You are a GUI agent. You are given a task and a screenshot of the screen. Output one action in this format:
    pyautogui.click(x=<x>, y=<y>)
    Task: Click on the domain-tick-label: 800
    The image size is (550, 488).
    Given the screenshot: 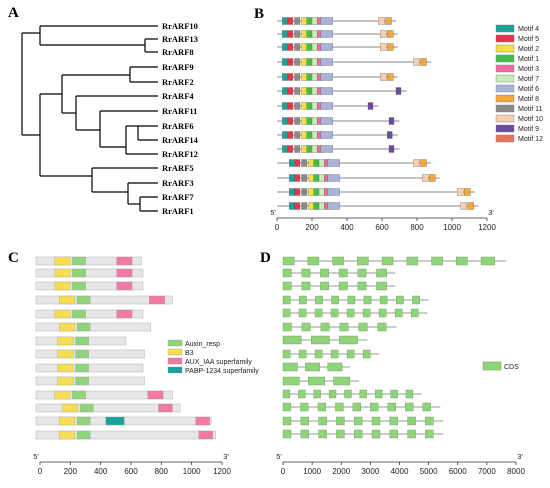 What is the action you would take?
    pyautogui.click(x=162, y=471)
    